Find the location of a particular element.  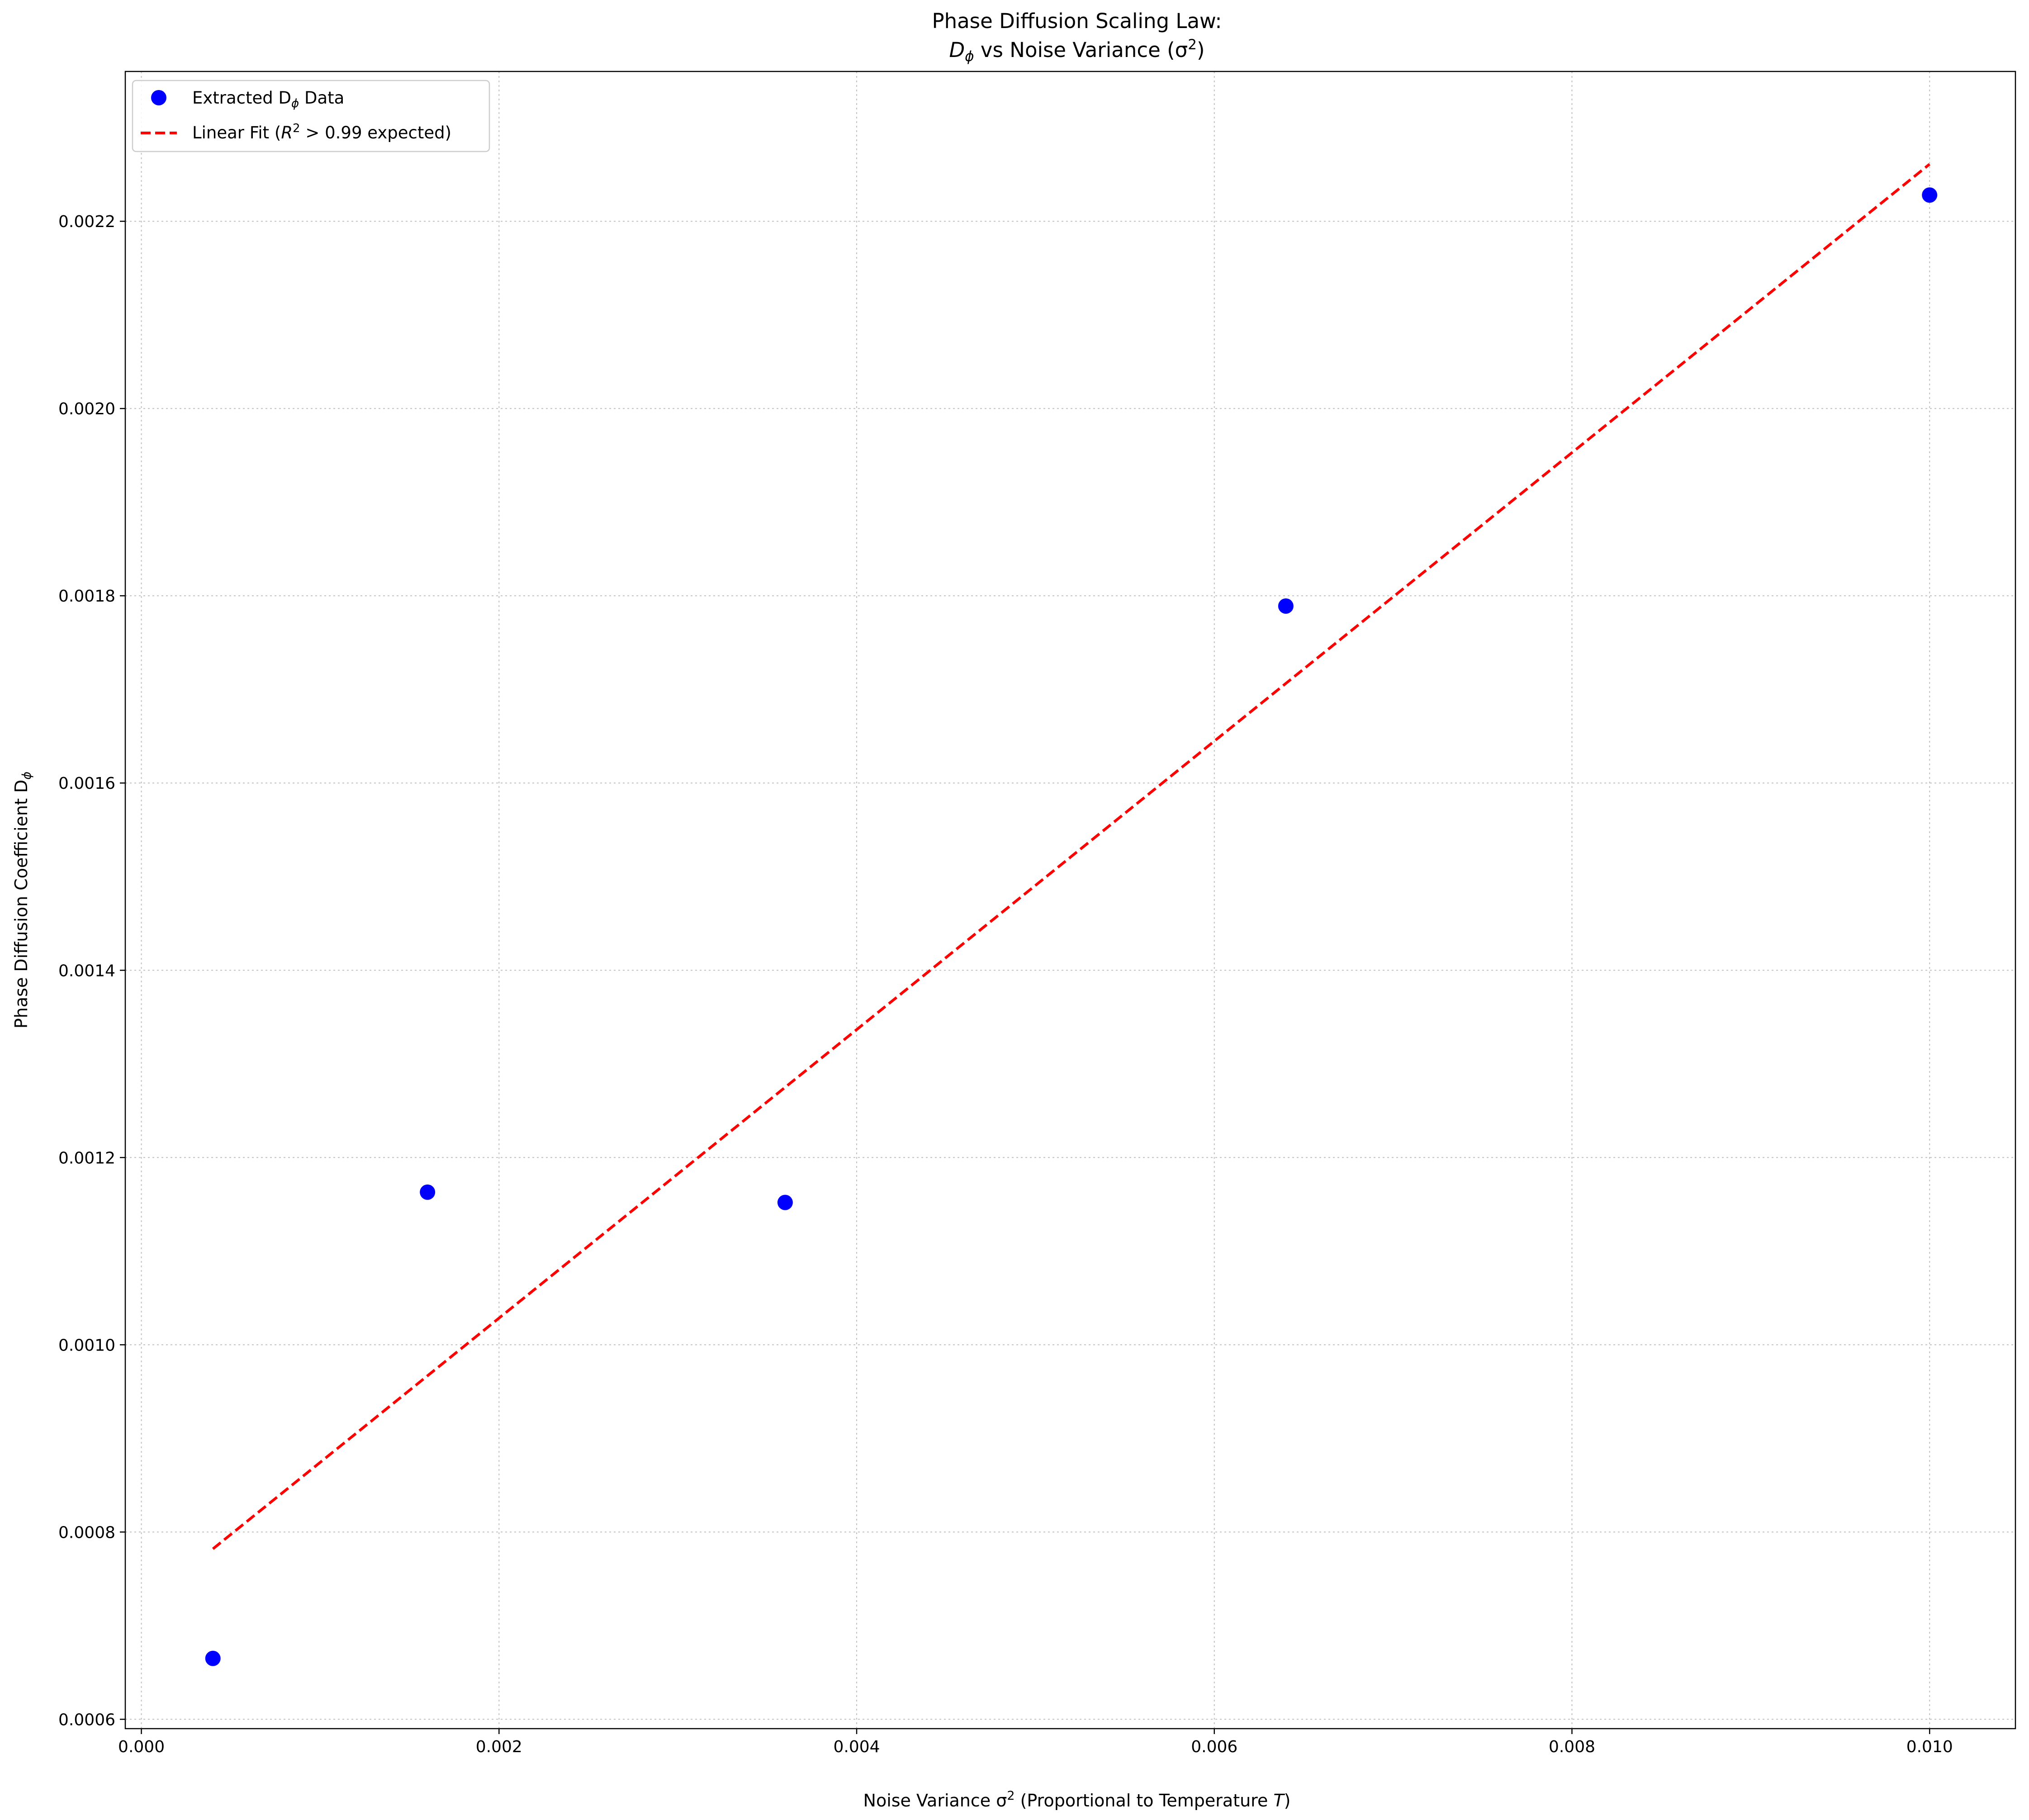

y-tick-label: 0.0006 is located at coordinates (86, 1720).